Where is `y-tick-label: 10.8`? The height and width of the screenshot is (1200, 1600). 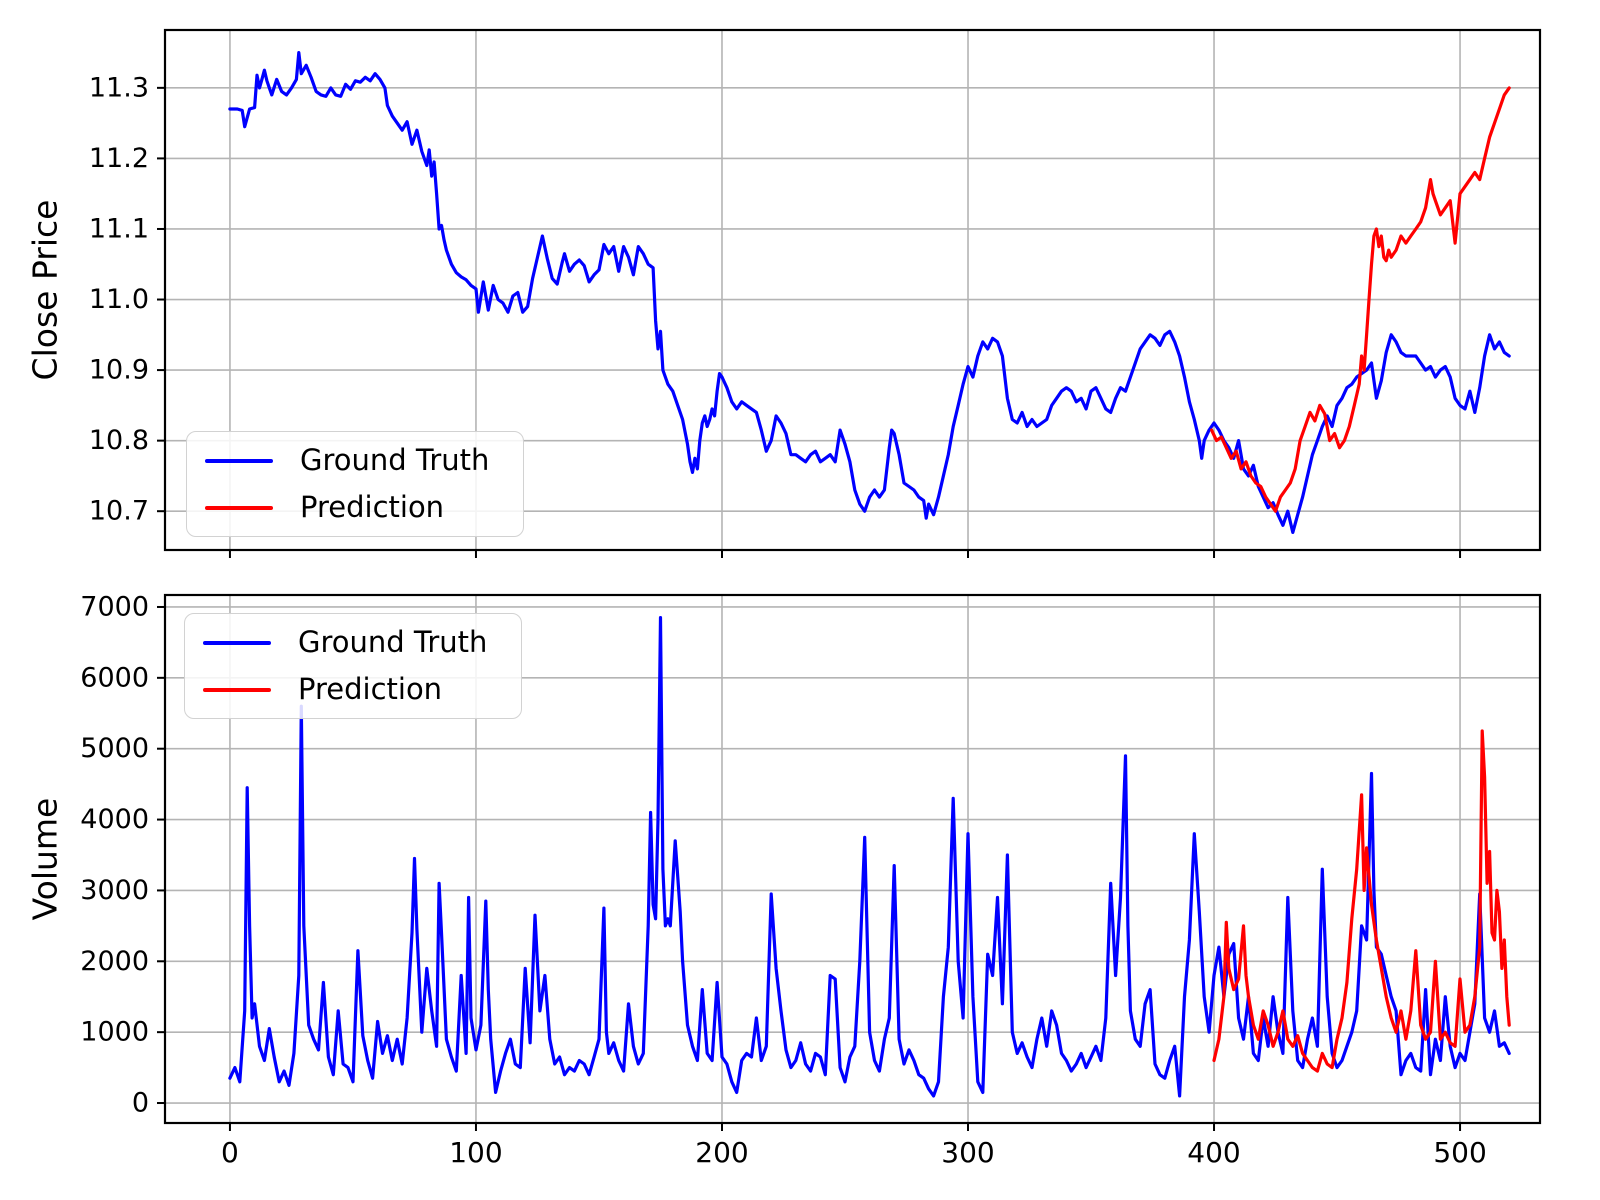 y-tick-label: 10.8 is located at coordinates (119, 440).